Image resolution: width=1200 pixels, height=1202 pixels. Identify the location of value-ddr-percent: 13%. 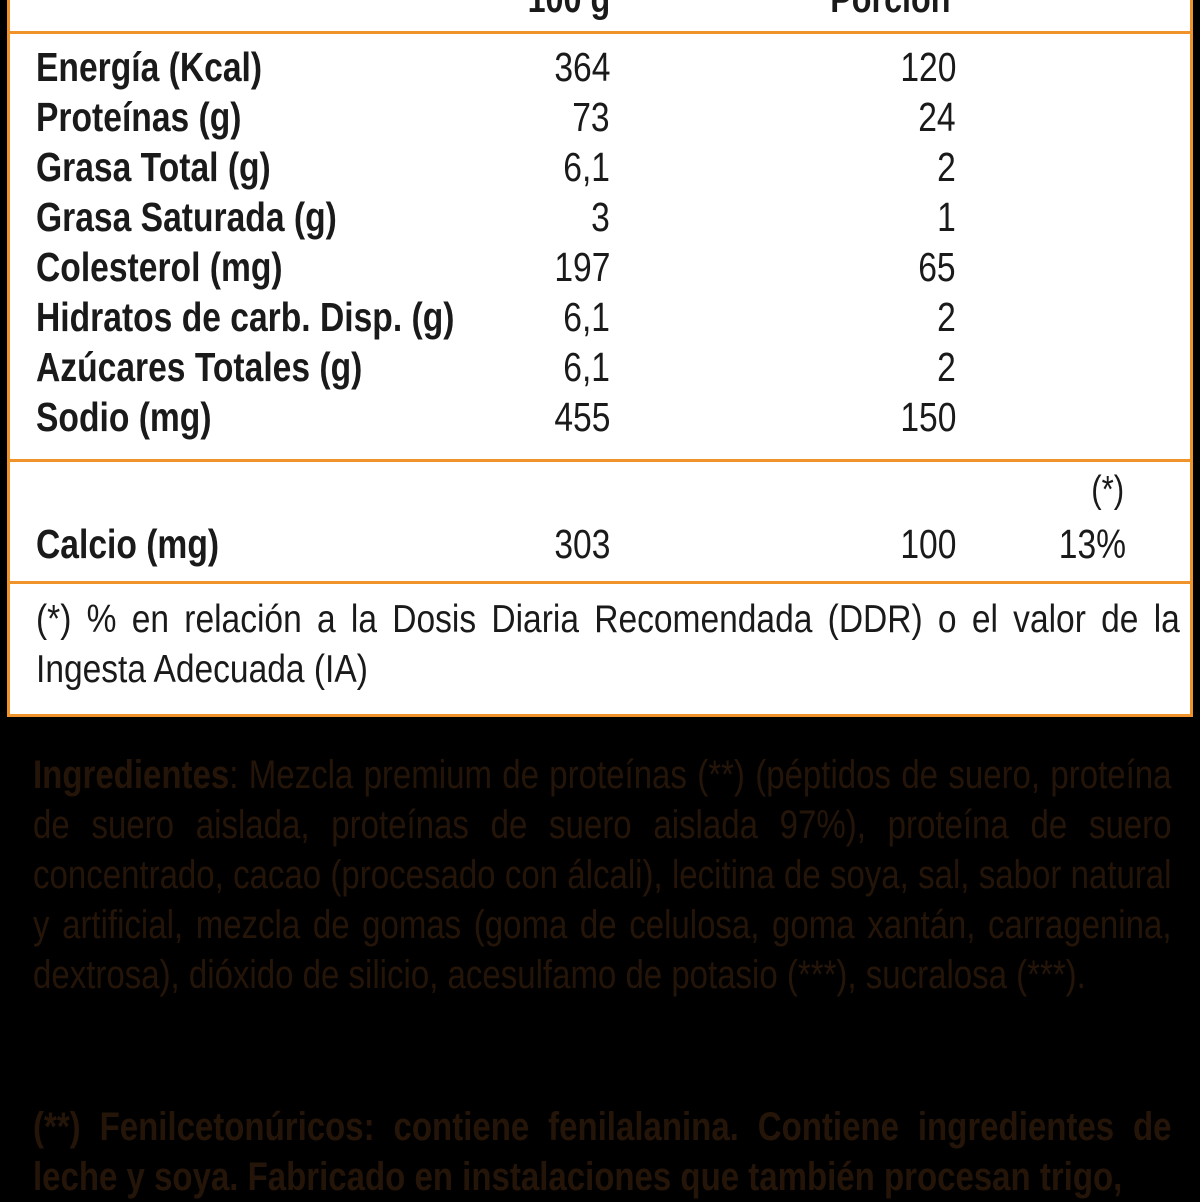
(1092, 544).